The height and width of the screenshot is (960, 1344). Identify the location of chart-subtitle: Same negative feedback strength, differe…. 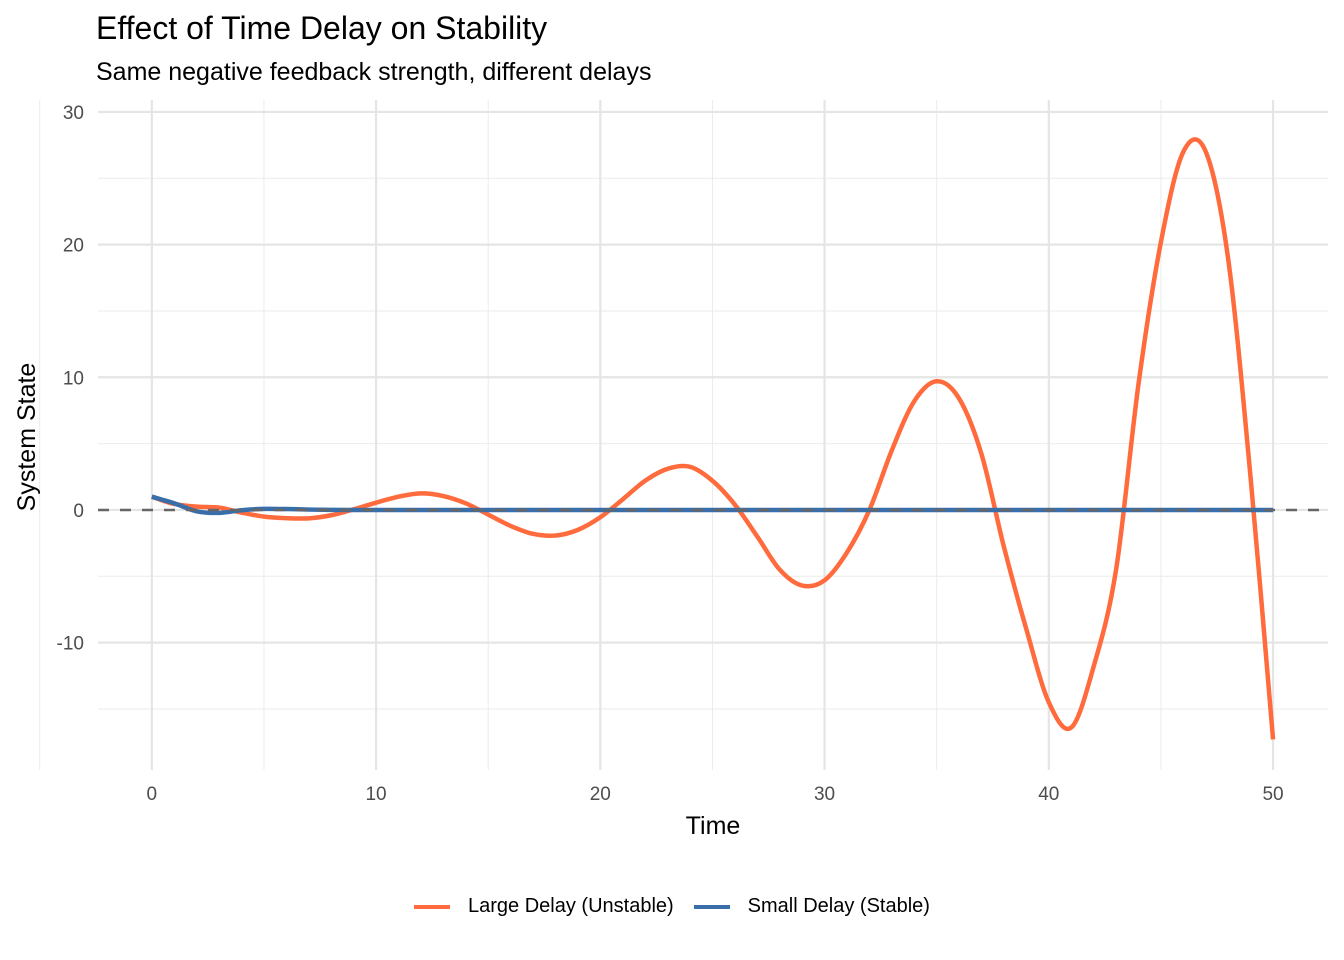
(374, 72).